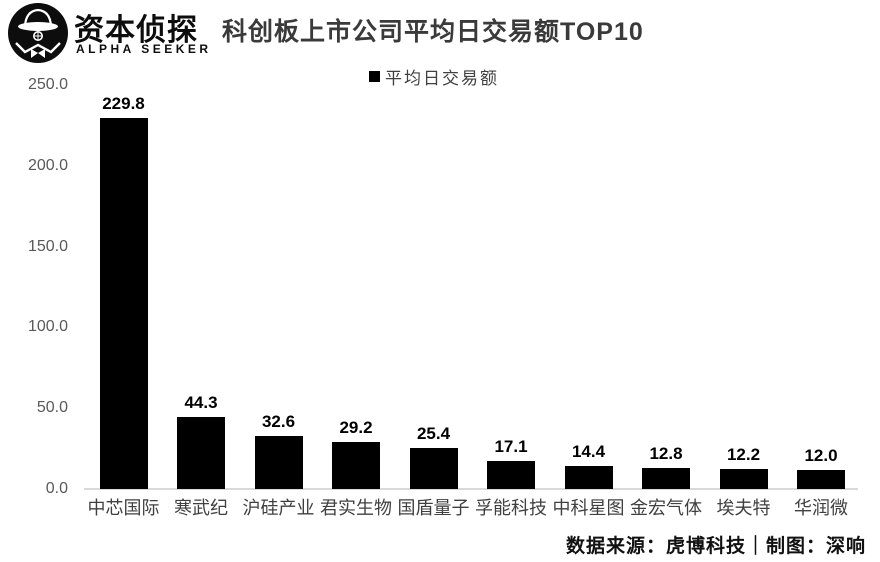  What do you see at coordinates (511, 508) in the screenshot?
I see `x-axis-category-label: 孚能科技` at bounding box center [511, 508].